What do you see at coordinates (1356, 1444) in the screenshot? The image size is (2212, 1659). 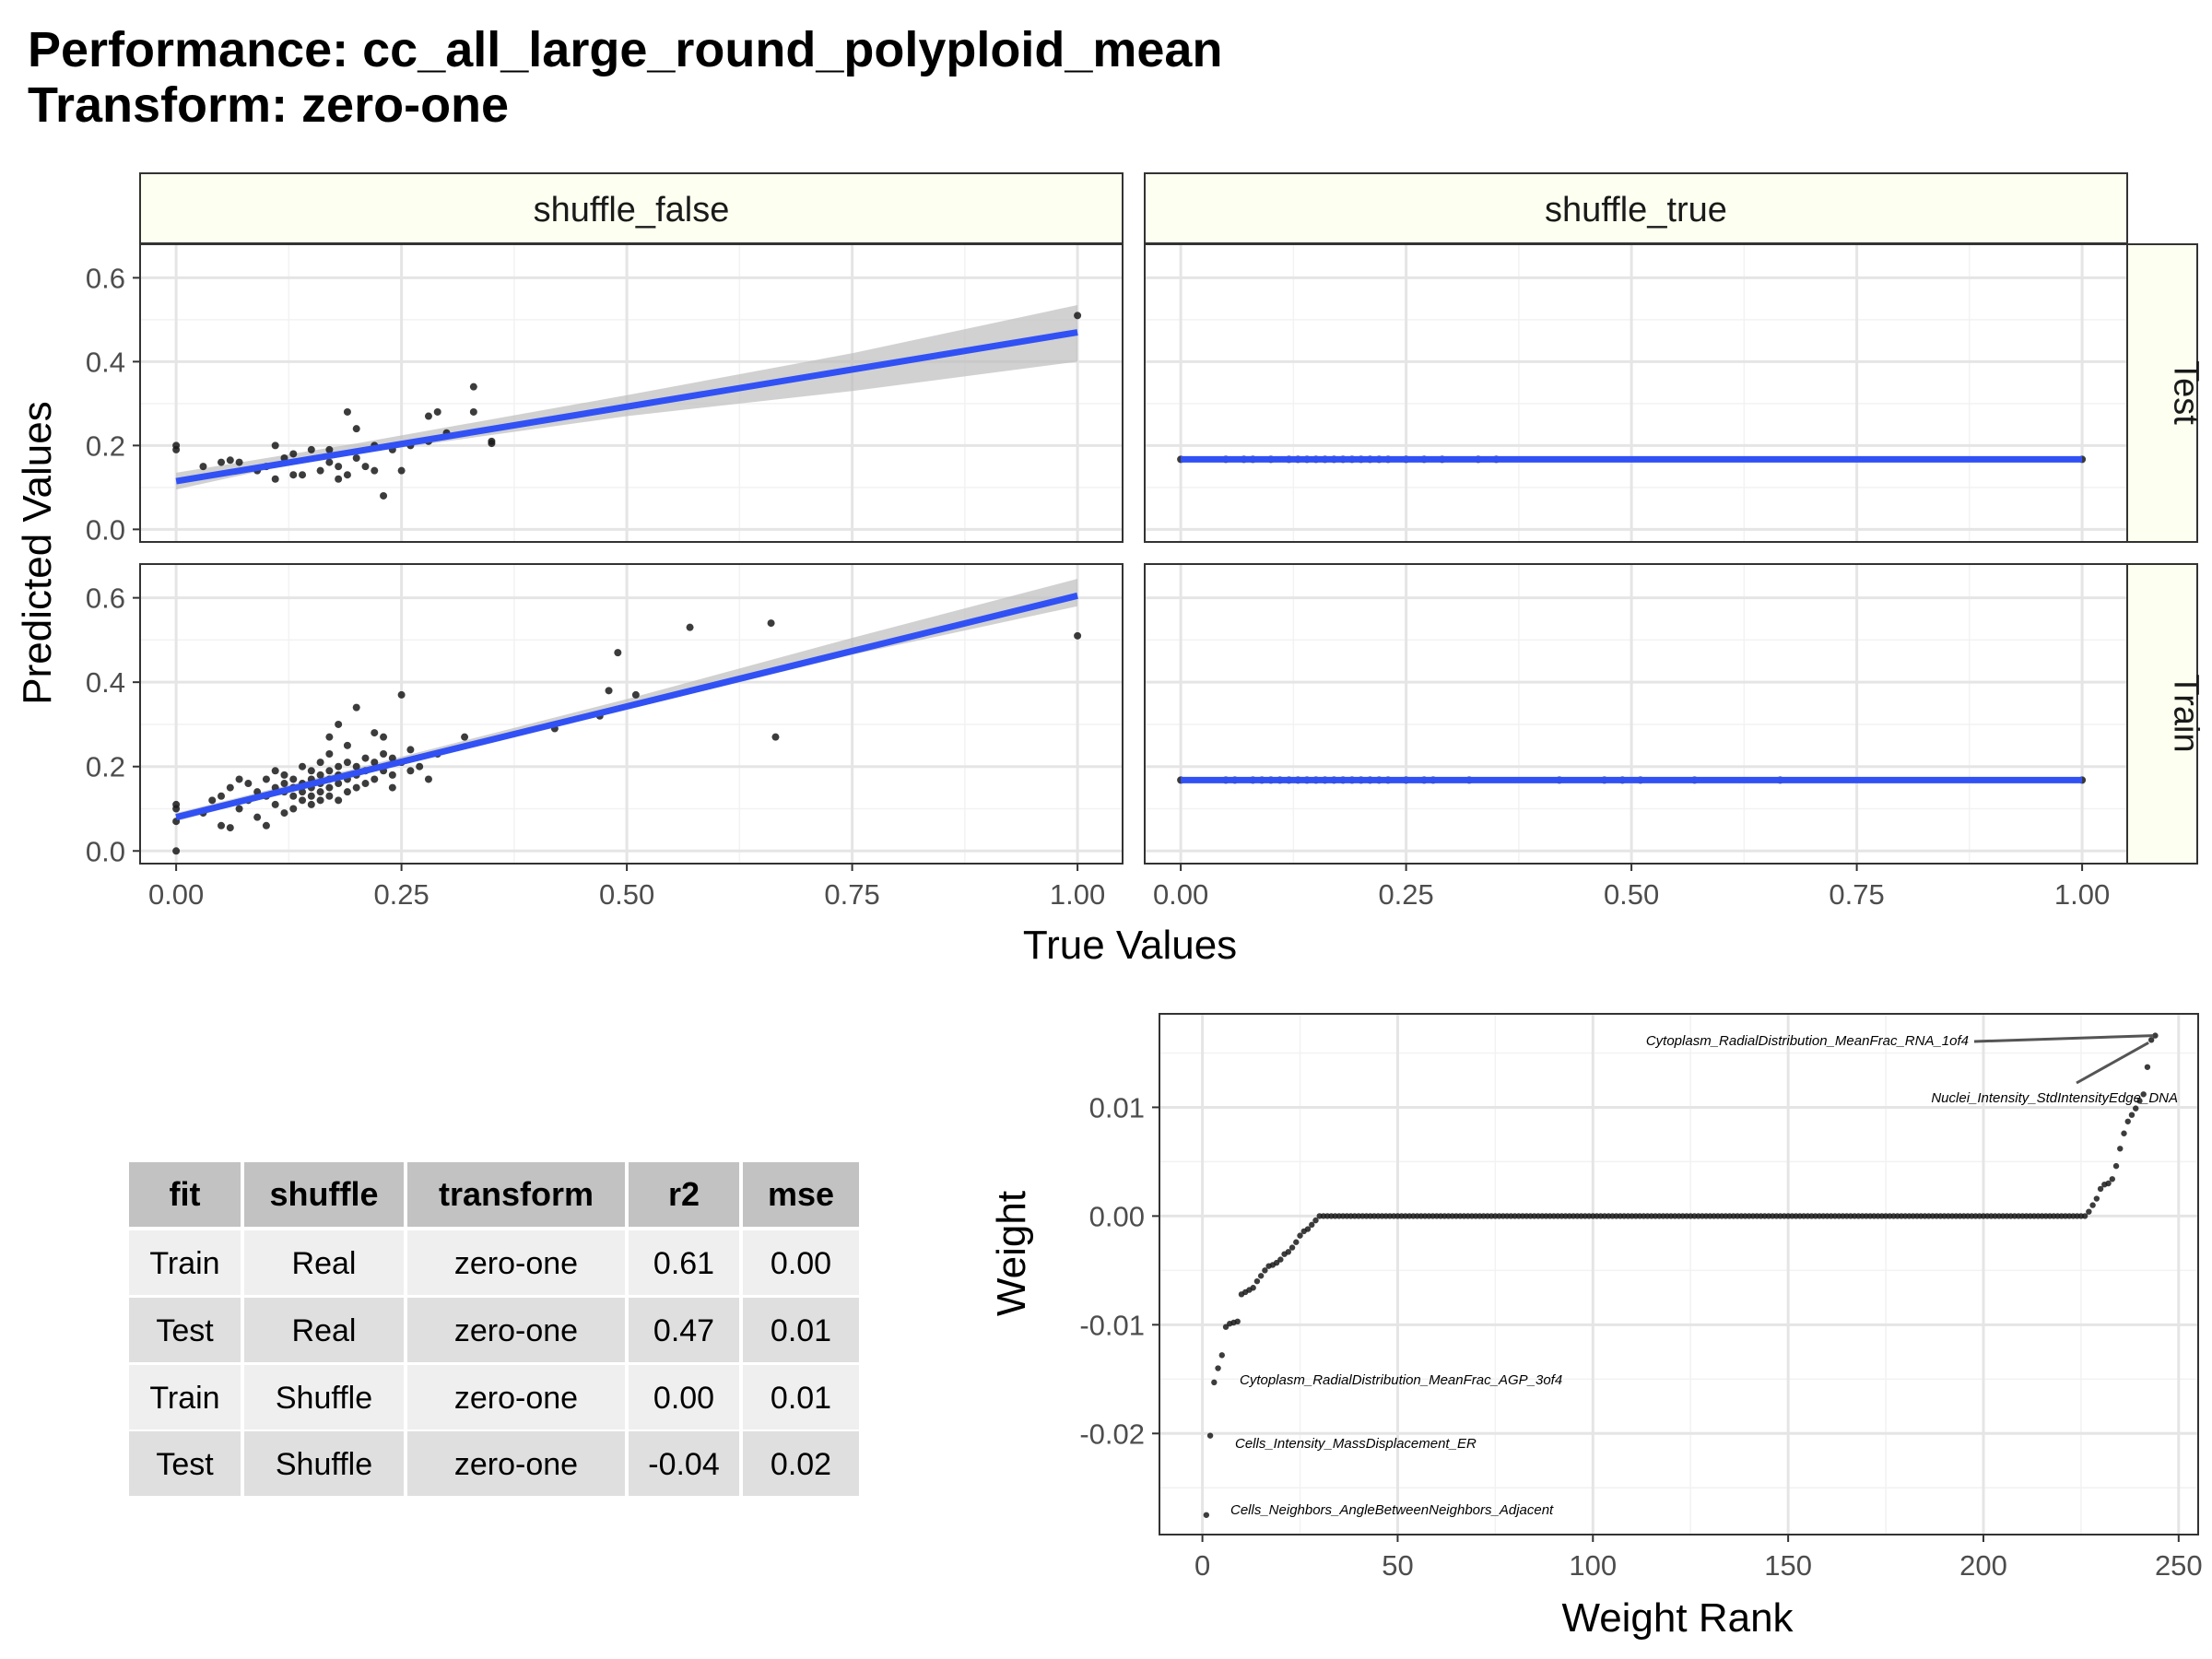 I see `weight-annotation-label: Cells_Intensity_MassDisplacement_ER` at bounding box center [1356, 1444].